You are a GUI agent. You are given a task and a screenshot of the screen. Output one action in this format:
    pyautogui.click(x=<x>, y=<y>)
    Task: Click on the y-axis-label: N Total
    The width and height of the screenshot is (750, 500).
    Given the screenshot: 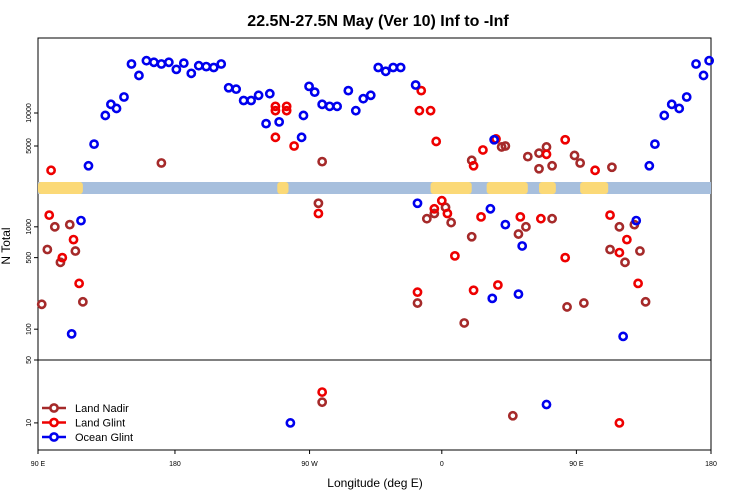 What is the action you would take?
    pyautogui.click(x=6, y=245)
    